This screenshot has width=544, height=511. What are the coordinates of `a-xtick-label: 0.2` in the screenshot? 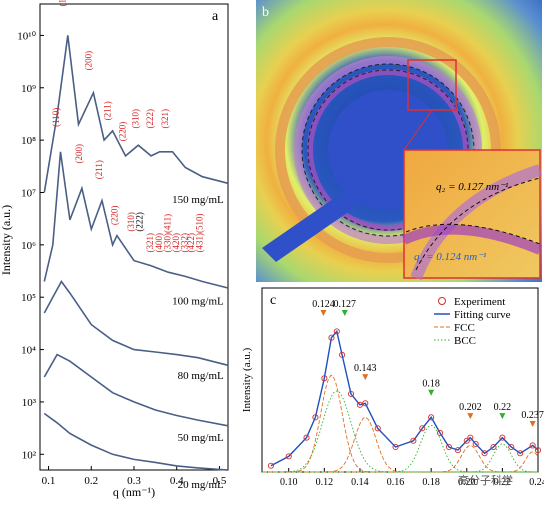 It's located at (91, 481).